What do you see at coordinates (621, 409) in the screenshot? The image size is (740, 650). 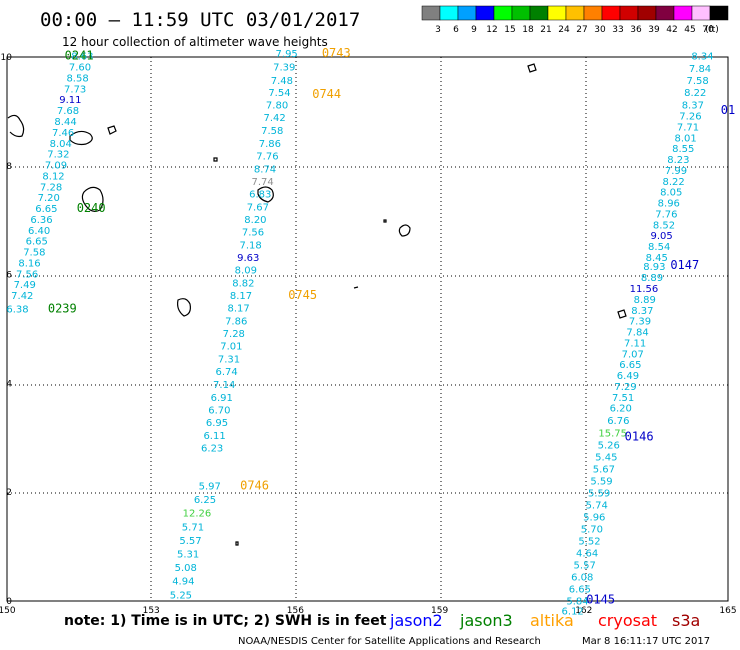 I see `wave-height-value: 6.20` at bounding box center [621, 409].